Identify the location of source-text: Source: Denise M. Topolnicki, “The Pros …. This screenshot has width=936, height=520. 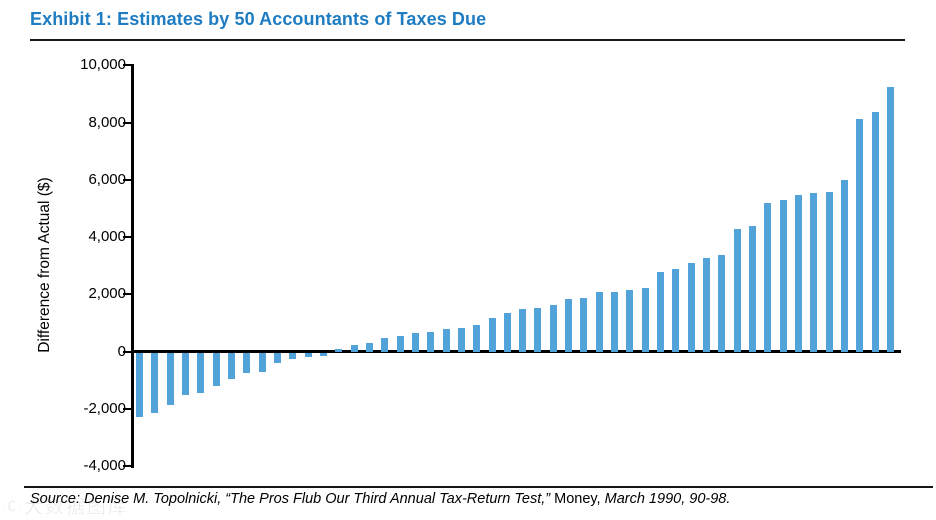
(380, 499).